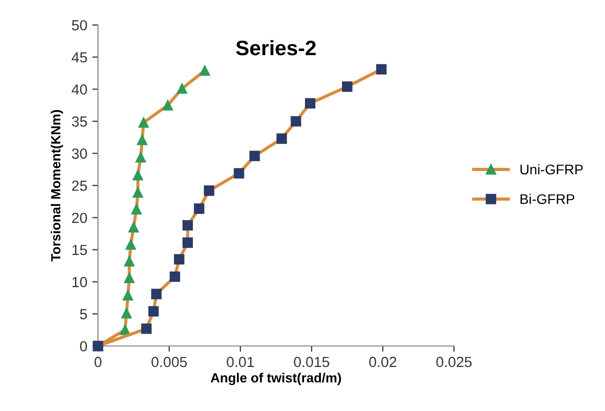  What do you see at coordinates (240, 362) in the screenshot?
I see `x-tick-label: 0.01` at bounding box center [240, 362].